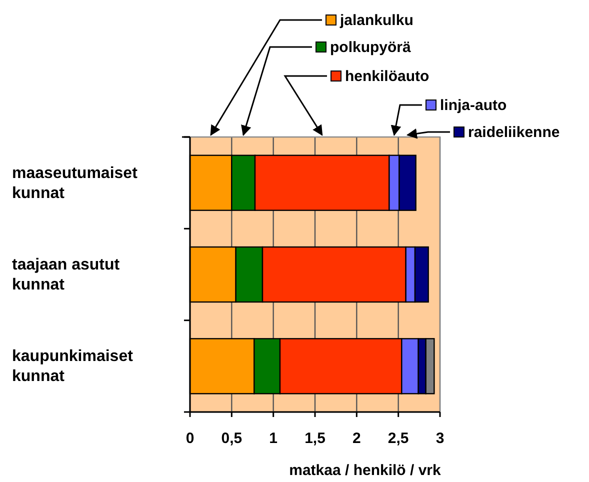 The height and width of the screenshot is (482, 589). Describe the element at coordinates (365, 470) in the screenshot. I see `x-axis-title: matkaa / henkilö / vrk` at that location.